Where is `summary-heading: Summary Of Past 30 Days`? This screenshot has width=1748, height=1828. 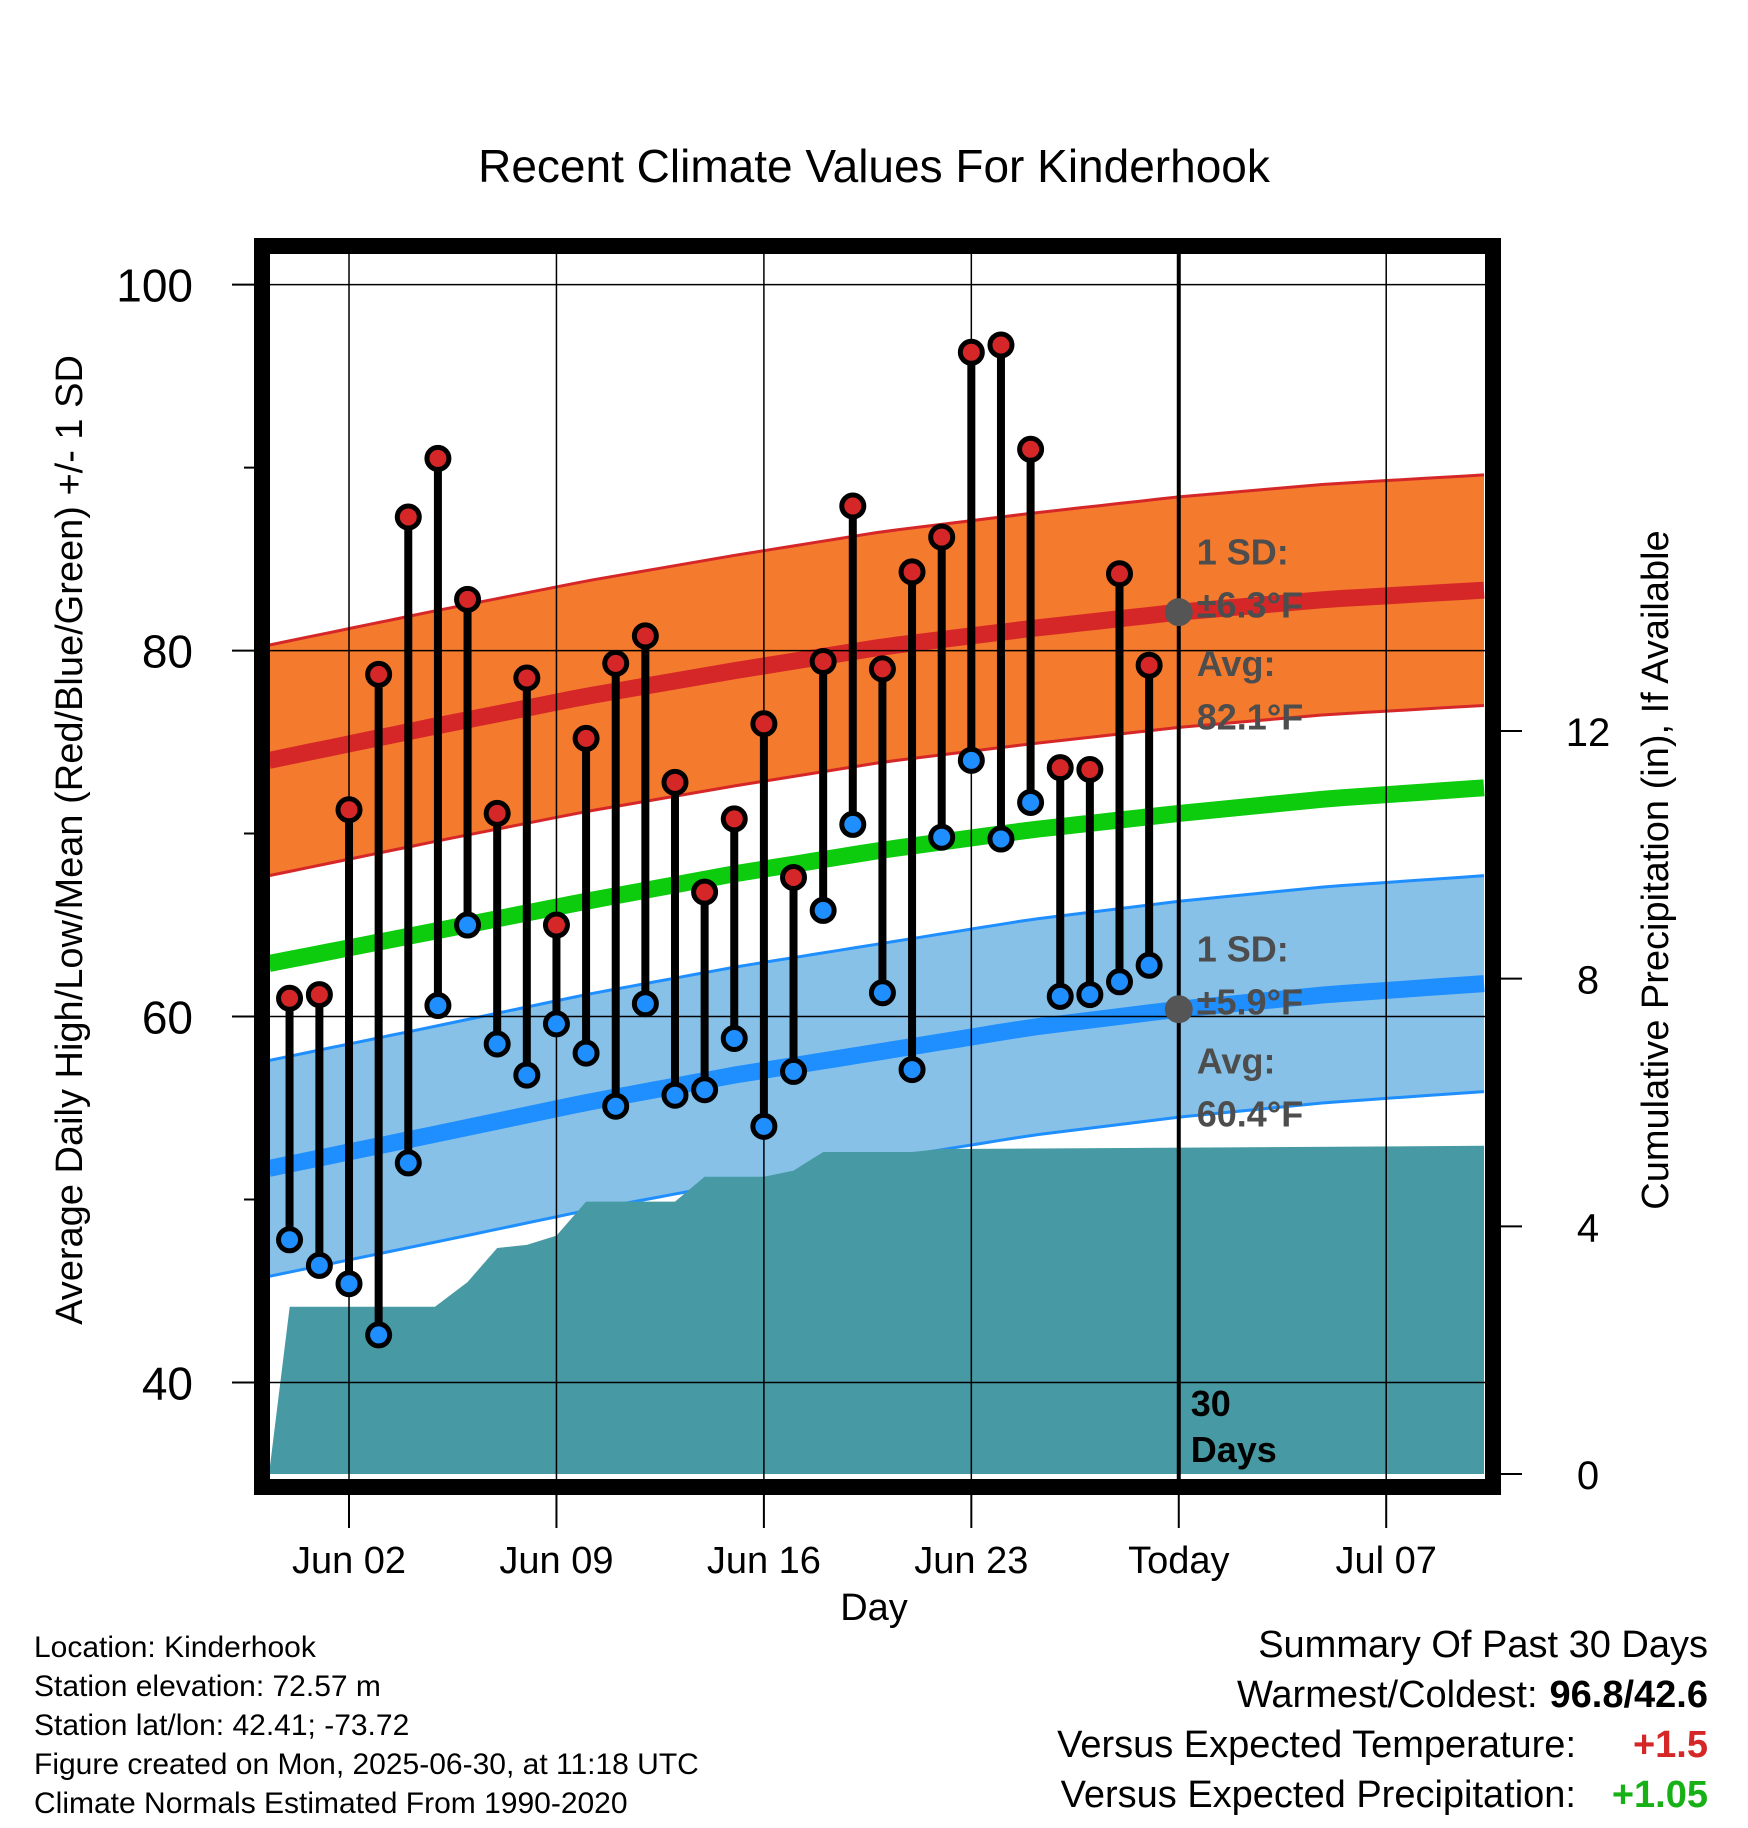
summary-heading: Summary Of Past 30 Days is located at coordinates (1483, 1645).